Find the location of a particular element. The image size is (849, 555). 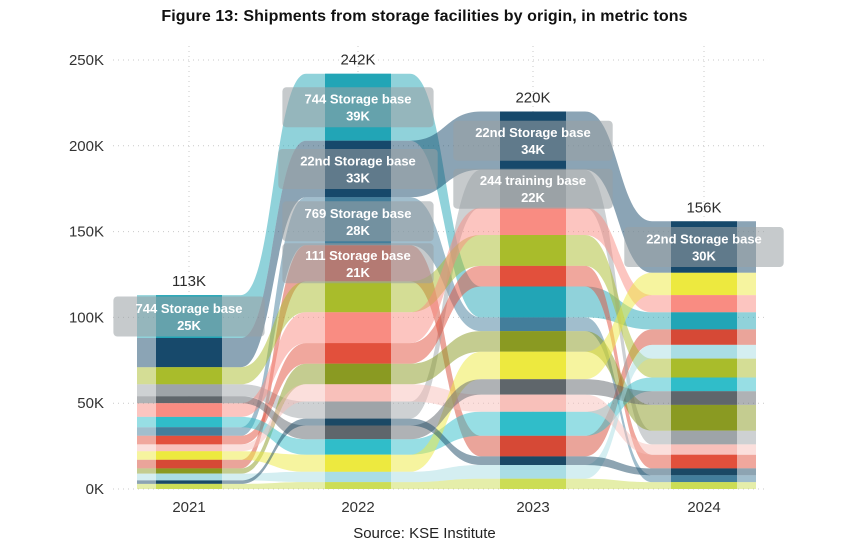

band-label-value: 30K is located at coordinates (704, 256).